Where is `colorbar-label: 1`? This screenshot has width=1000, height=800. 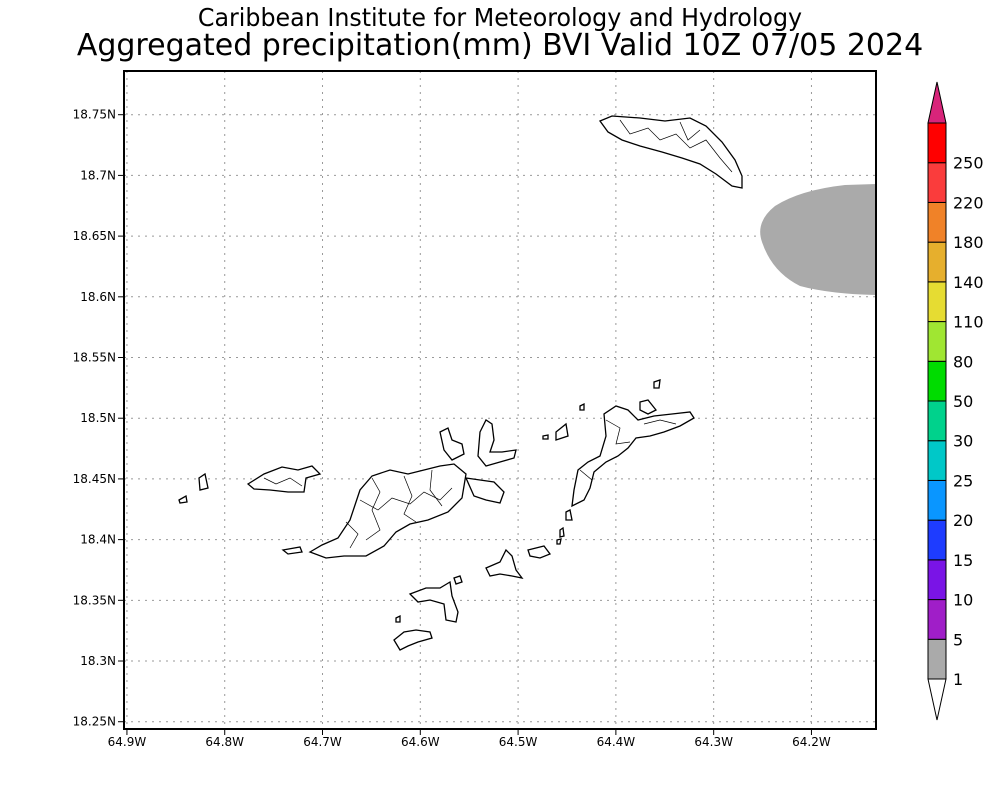 colorbar-label: 1 is located at coordinates (958, 679).